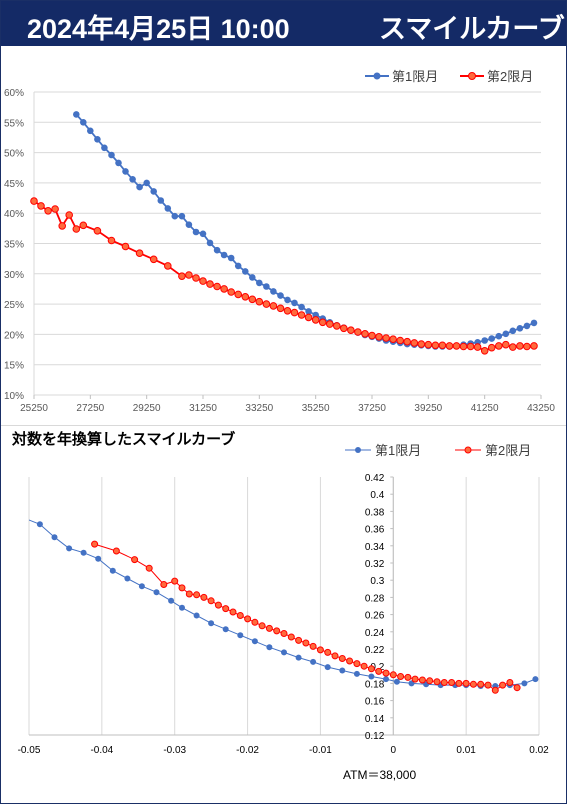 Image resolution: width=567 pixels, height=804 pixels. Describe the element at coordinates (14, 396) in the screenshot. I see `chart1-y-tick-label: 10%` at that location.